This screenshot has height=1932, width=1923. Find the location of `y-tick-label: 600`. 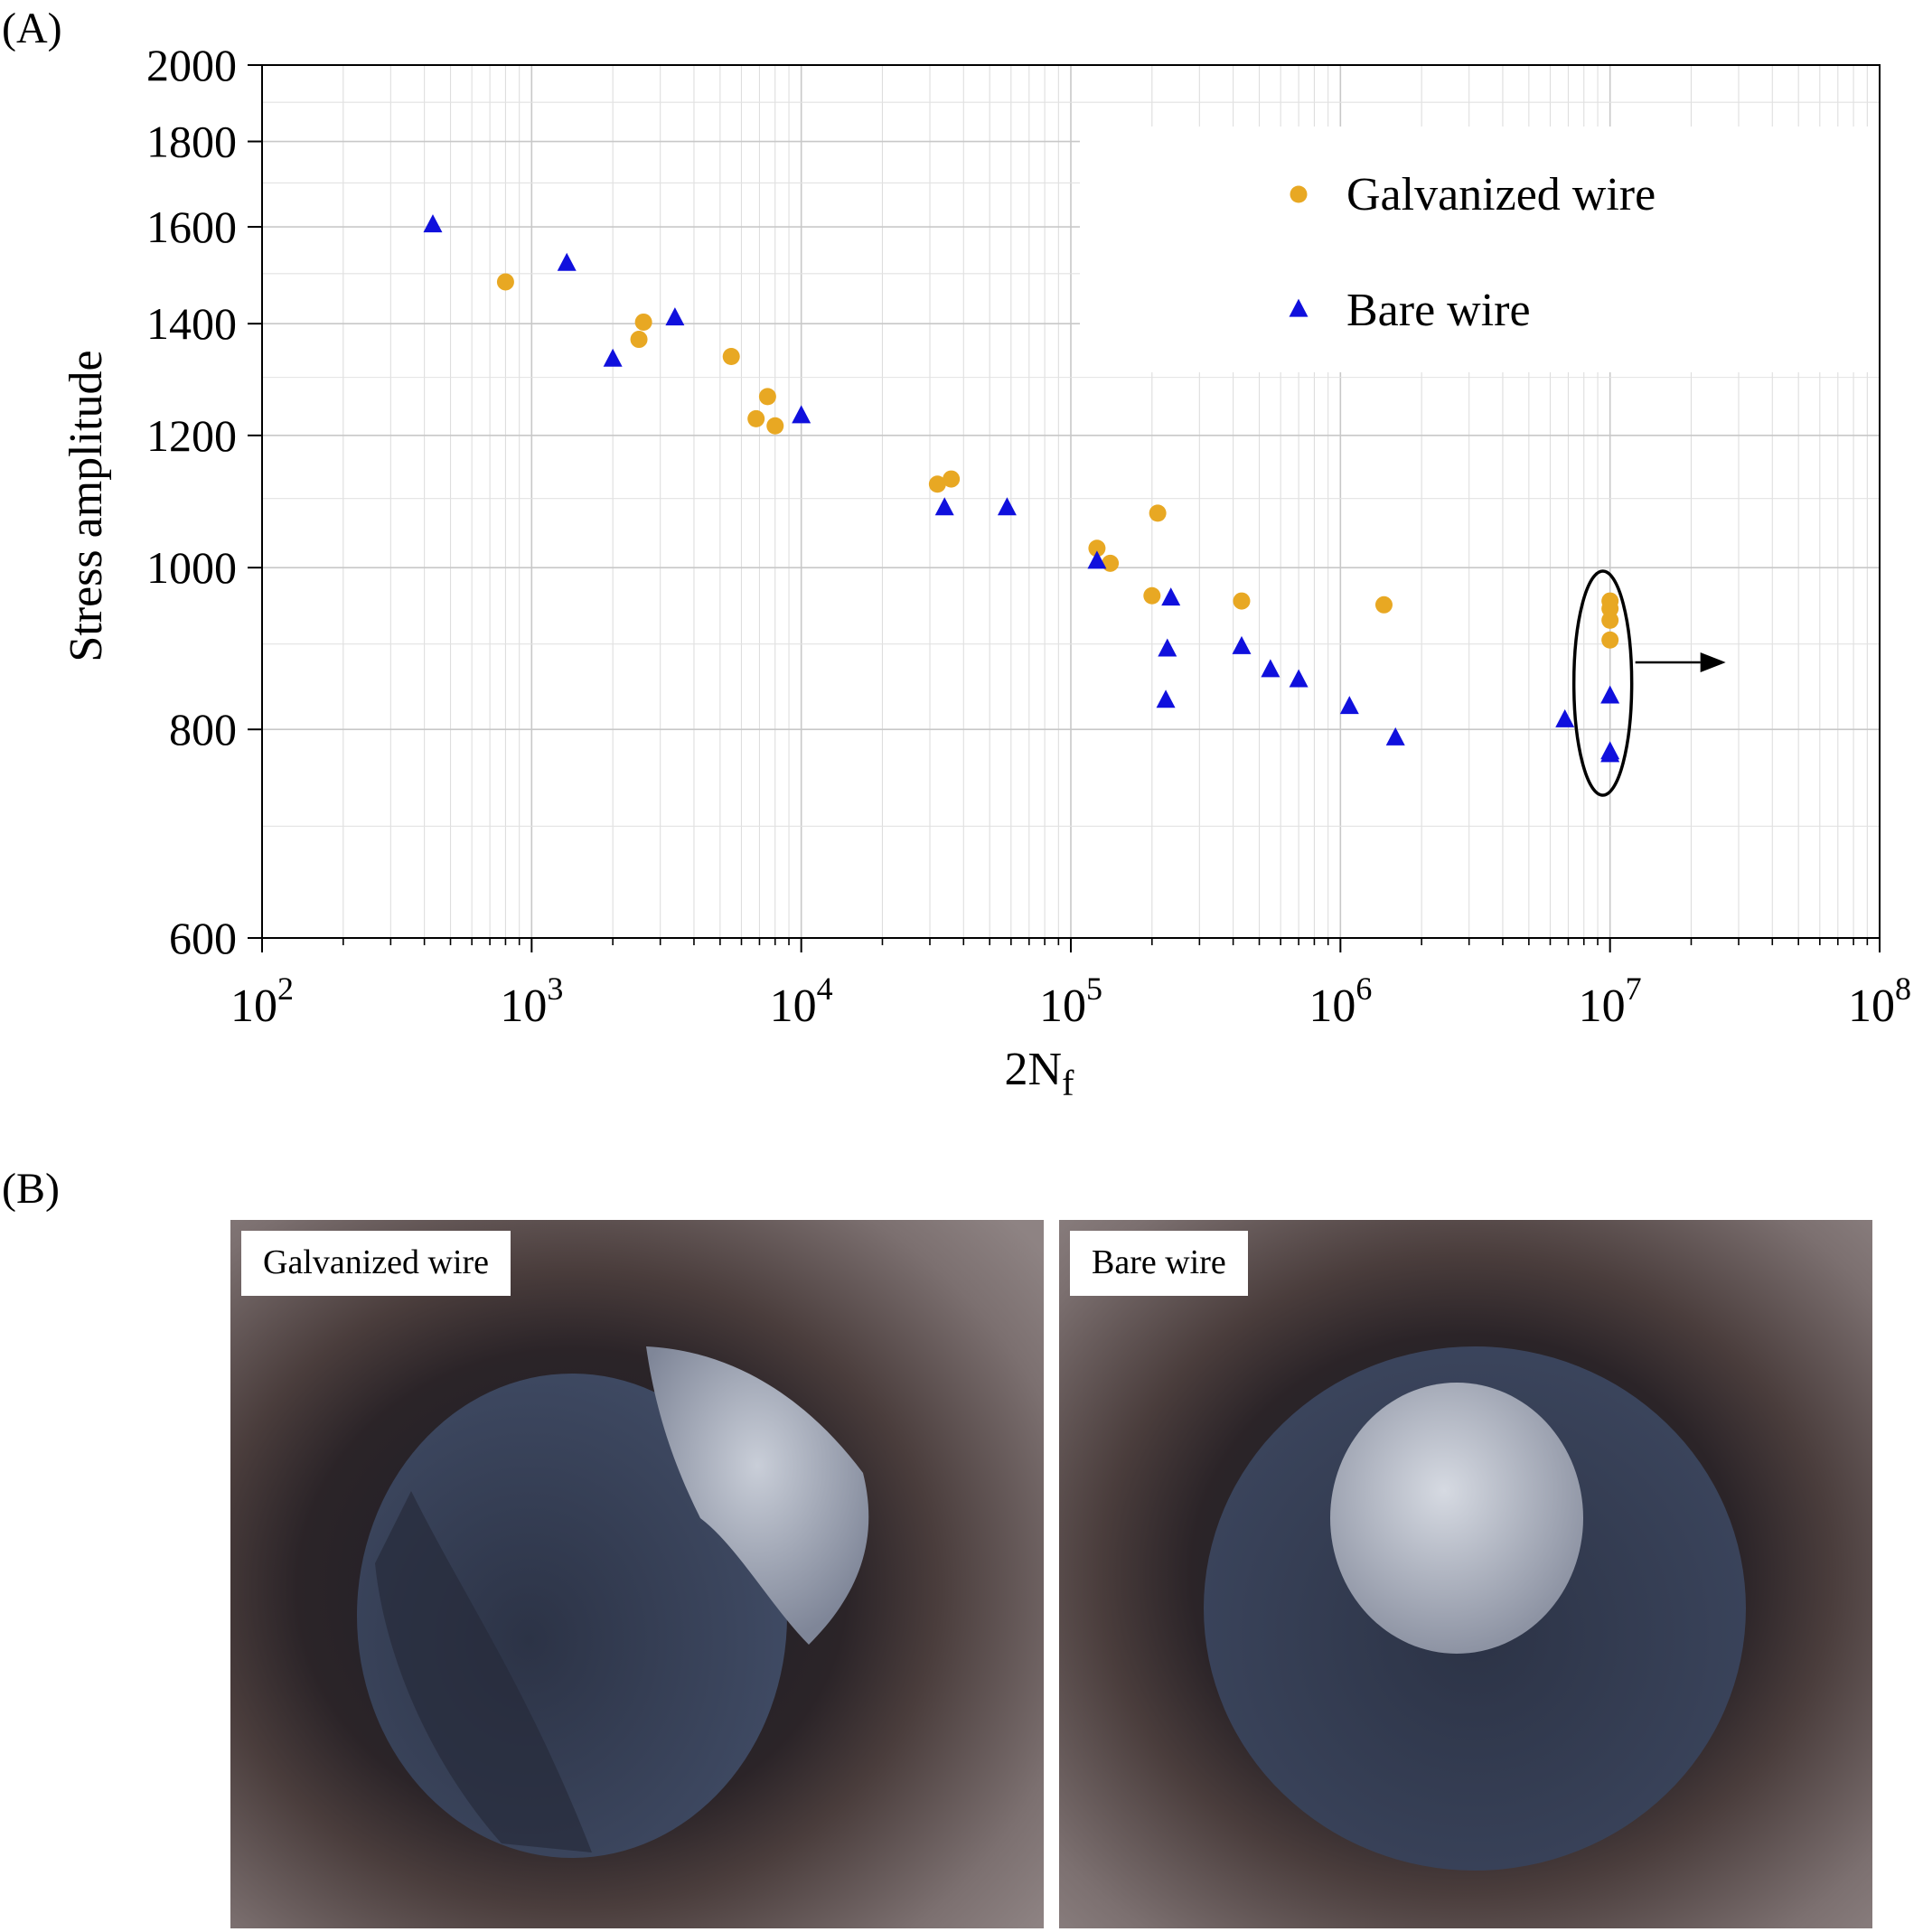

y-tick-label: 600 is located at coordinates (203, 938).